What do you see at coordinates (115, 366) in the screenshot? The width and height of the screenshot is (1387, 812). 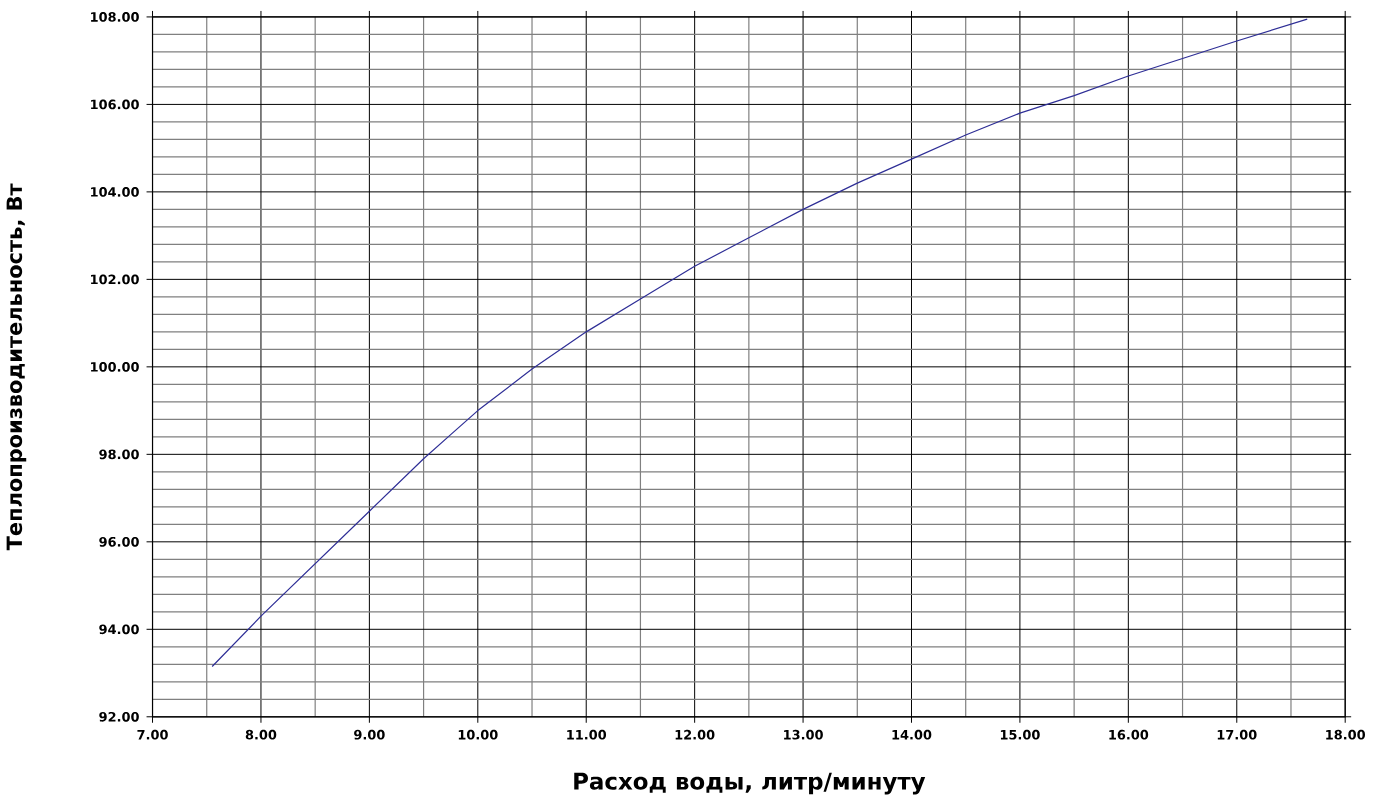 I see `y-tick-label: 100.00` at bounding box center [115, 366].